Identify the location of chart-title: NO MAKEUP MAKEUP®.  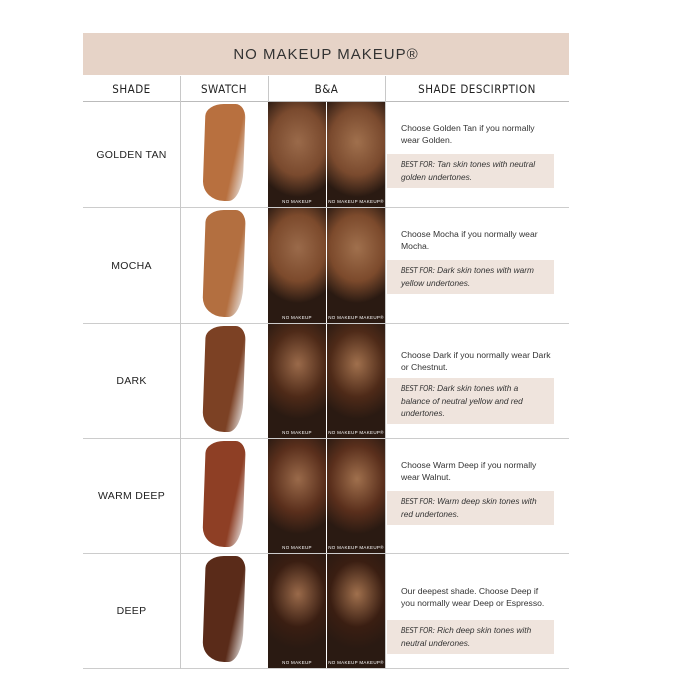
(326, 54).